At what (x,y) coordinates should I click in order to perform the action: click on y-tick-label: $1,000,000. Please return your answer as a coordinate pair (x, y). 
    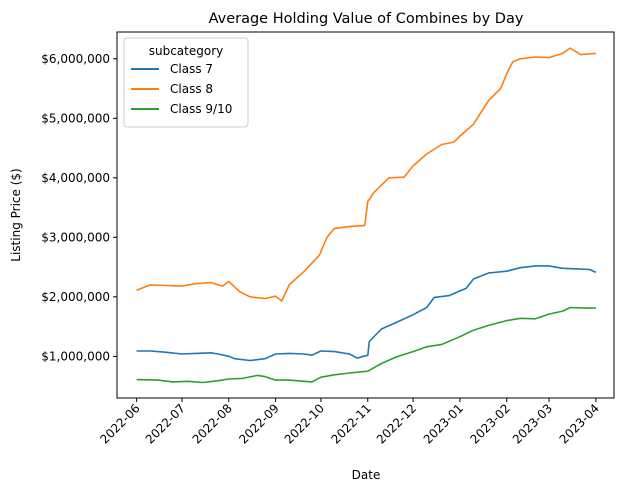
    Looking at the image, I should click on (75, 356).